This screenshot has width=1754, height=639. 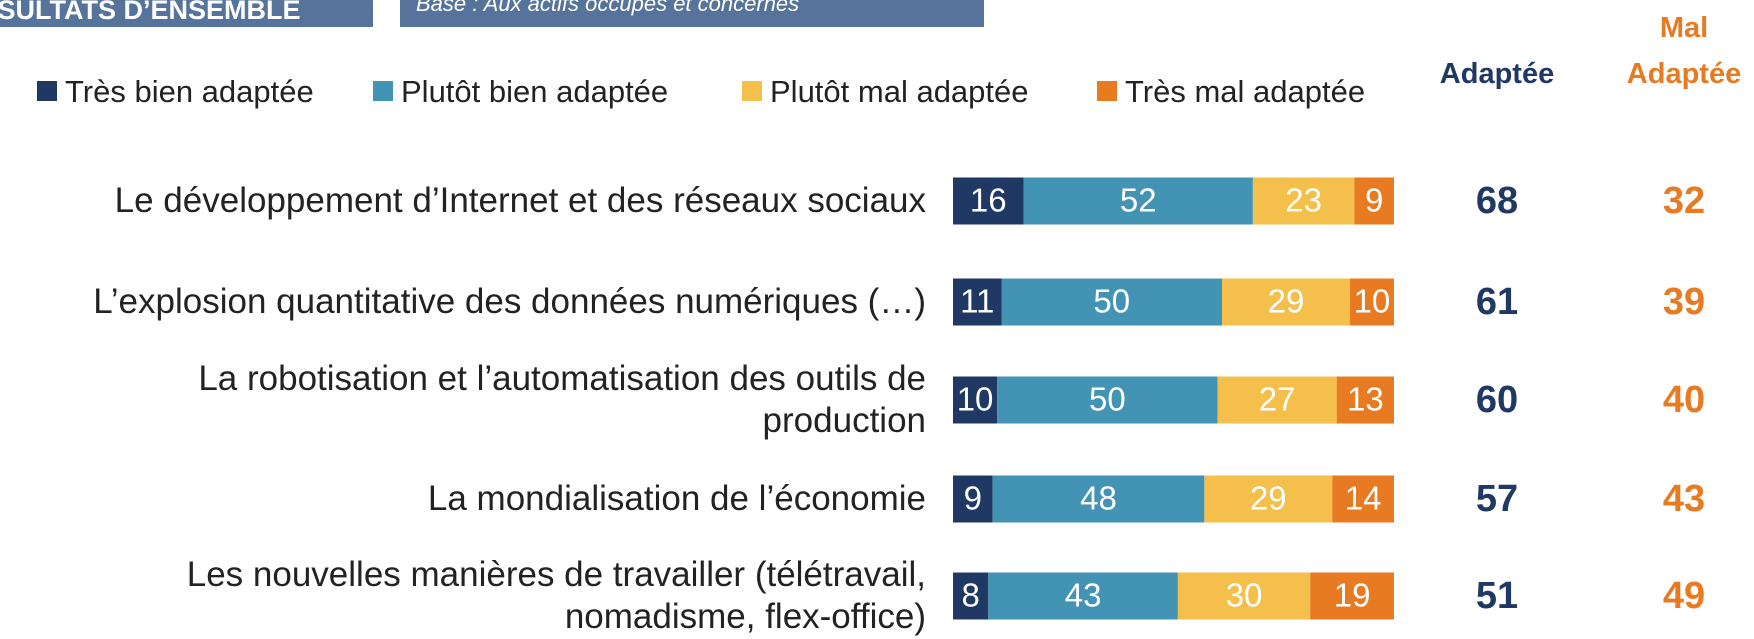 What do you see at coordinates (1497, 201) in the screenshot?
I see `total-value: 68` at bounding box center [1497, 201].